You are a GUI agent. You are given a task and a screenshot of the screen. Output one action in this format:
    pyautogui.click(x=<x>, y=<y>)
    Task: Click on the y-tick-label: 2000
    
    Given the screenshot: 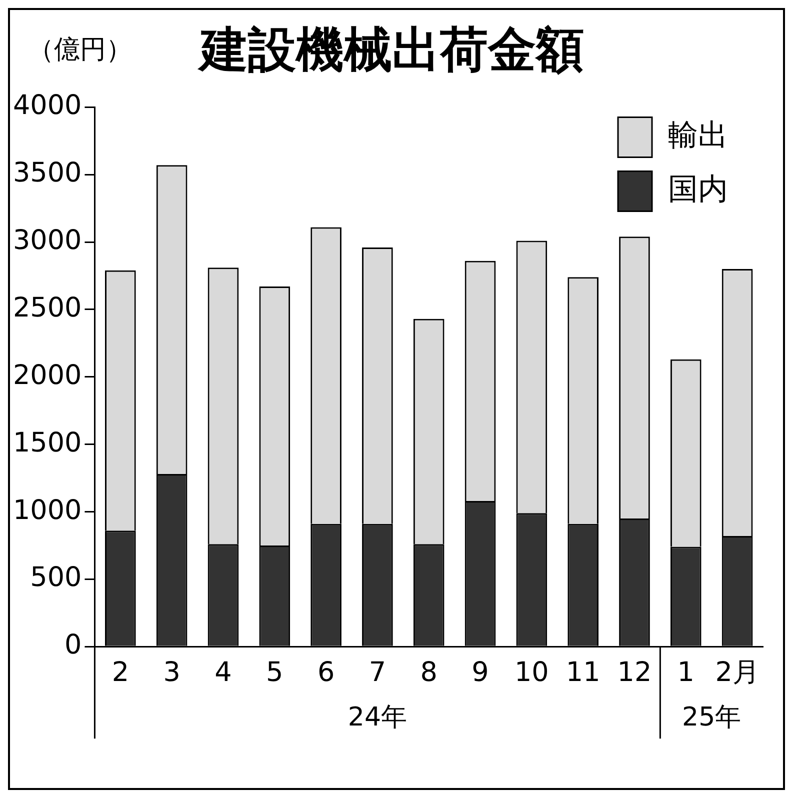 What is the action you would take?
    pyautogui.click(x=47, y=375)
    